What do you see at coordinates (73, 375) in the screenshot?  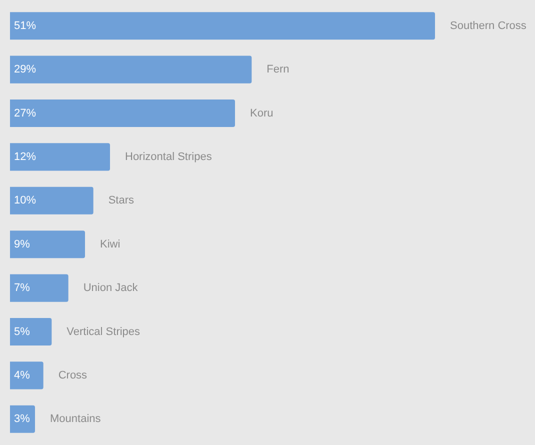 I see `y-tick-label: Cross` at bounding box center [73, 375].